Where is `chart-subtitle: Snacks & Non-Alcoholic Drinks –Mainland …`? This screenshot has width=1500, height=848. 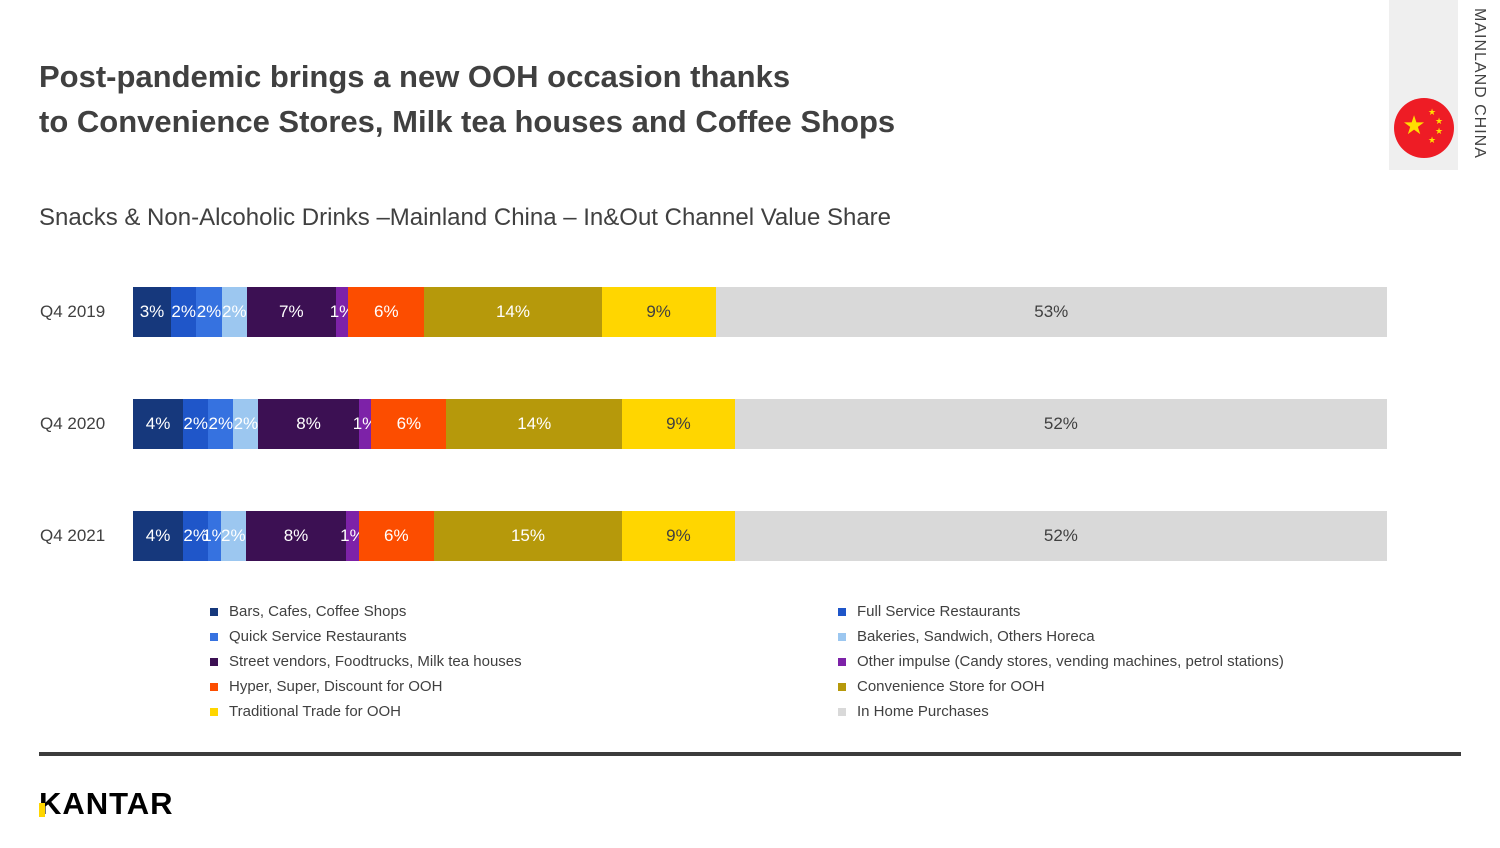 chart-subtitle: Snacks & Non-Alcoholic Drinks –Mainland … is located at coordinates (465, 217).